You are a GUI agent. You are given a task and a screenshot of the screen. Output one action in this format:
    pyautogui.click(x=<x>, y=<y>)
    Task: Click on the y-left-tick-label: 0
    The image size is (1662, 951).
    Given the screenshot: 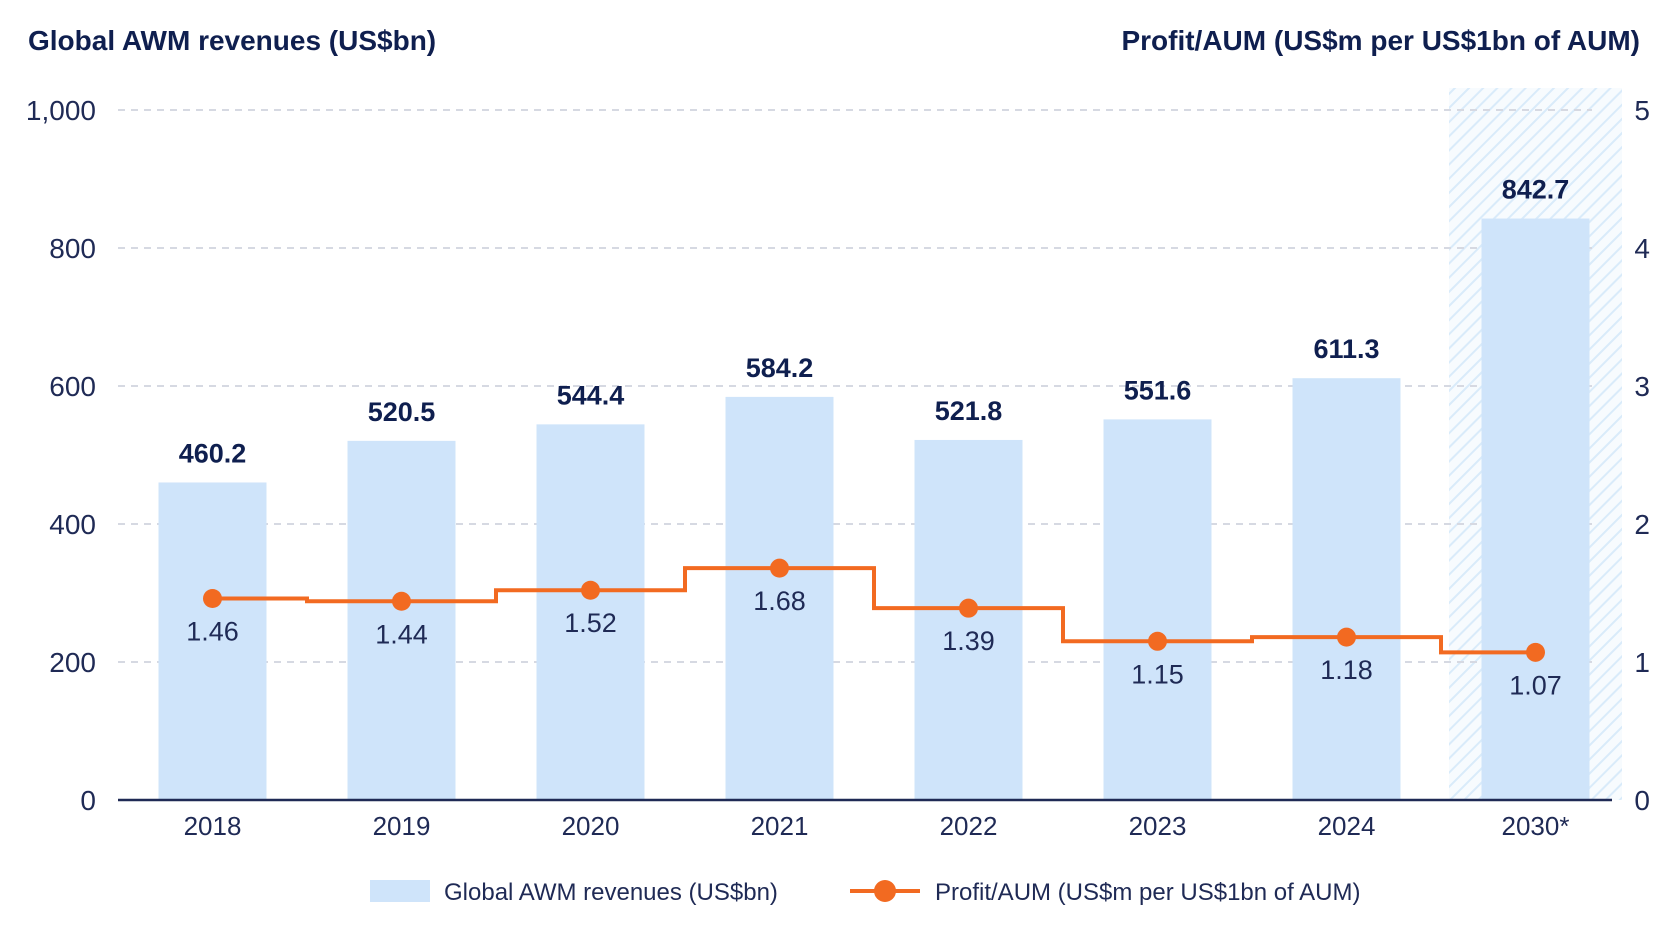 What is the action you would take?
    pyautogui.click(x=88, y=800)
    